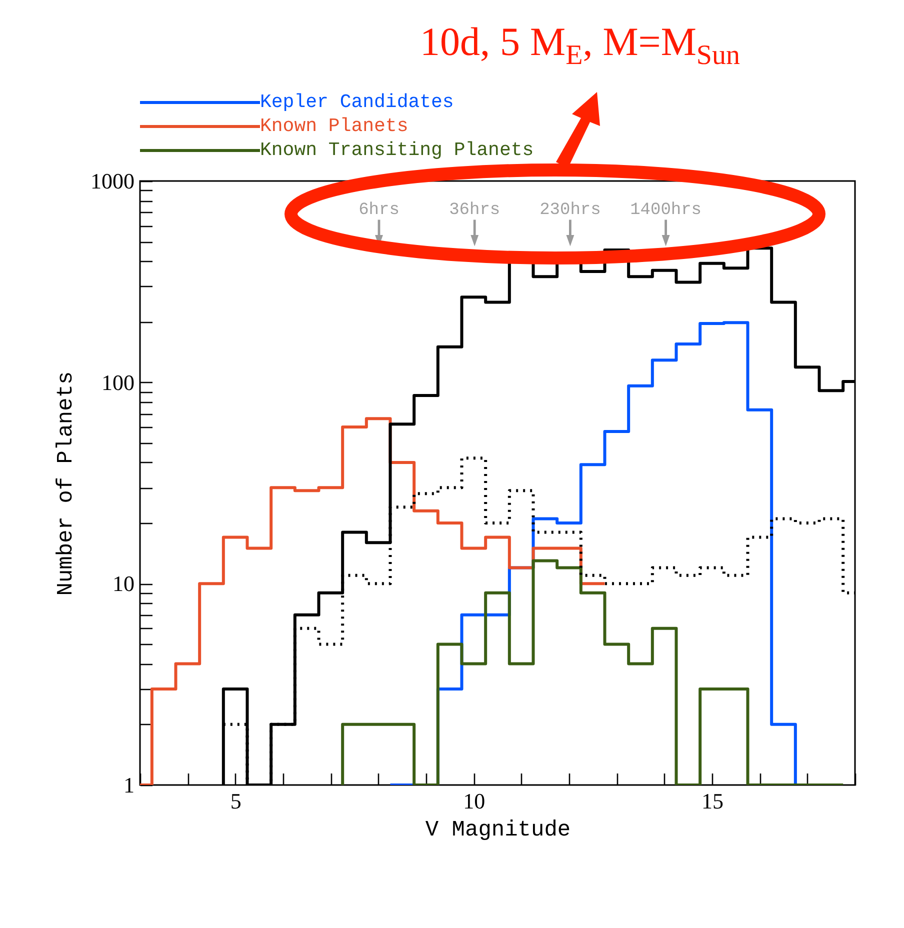 The image size is (904, 928). What do you see at coordinates (397, 150) in the screenshot?
I see `text: Known Transiting Planets` at bounding box center [397, 150].